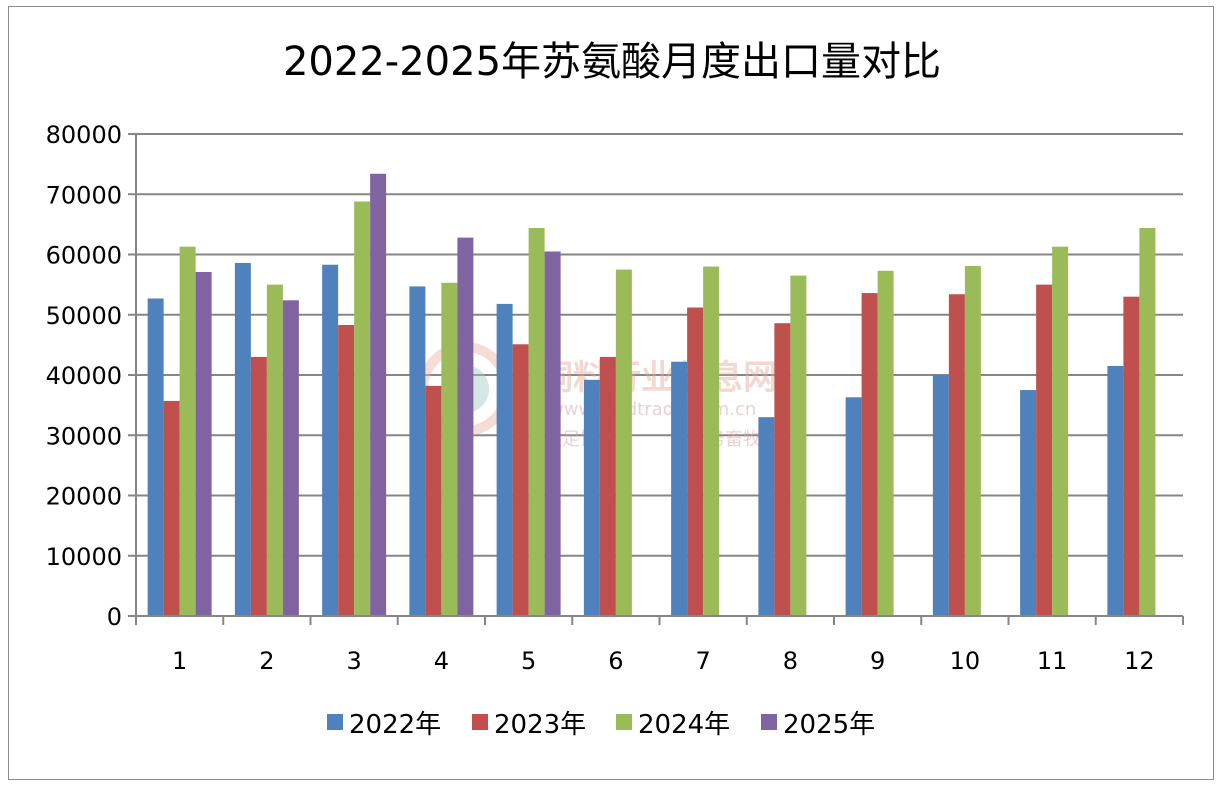  What do you see at coordinates (702, 661) in the screenshot?
I see `x-tick-label: 7` at bounding box center [702, 661].